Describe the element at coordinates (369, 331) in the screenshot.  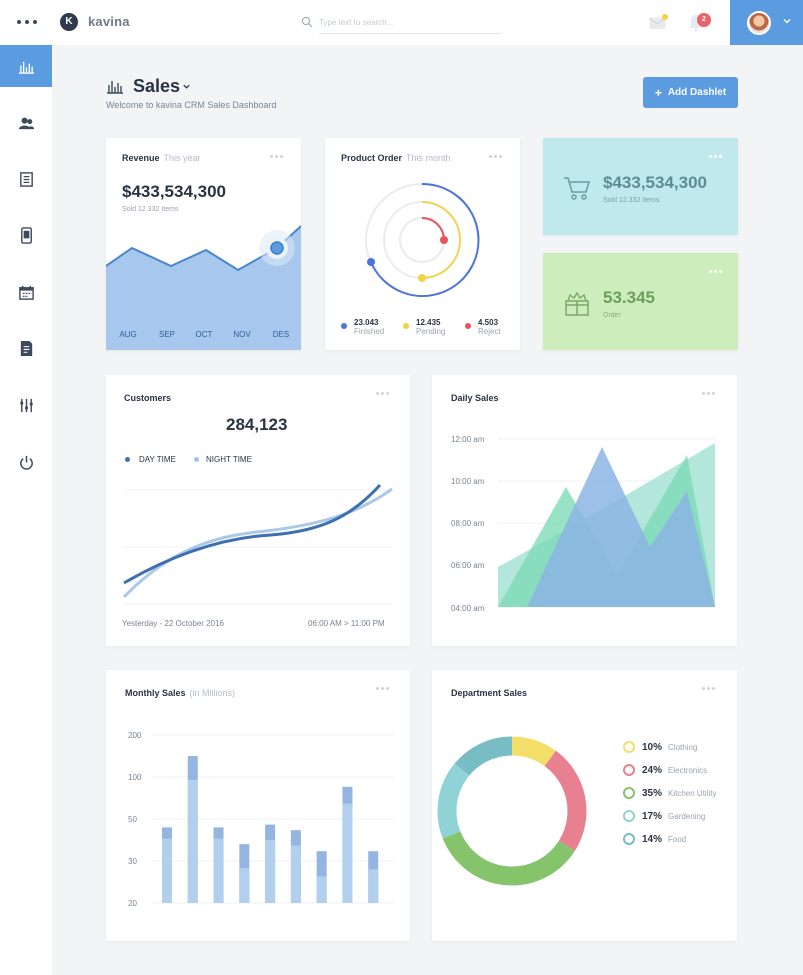
I see `finished-label: Finished` at that location.